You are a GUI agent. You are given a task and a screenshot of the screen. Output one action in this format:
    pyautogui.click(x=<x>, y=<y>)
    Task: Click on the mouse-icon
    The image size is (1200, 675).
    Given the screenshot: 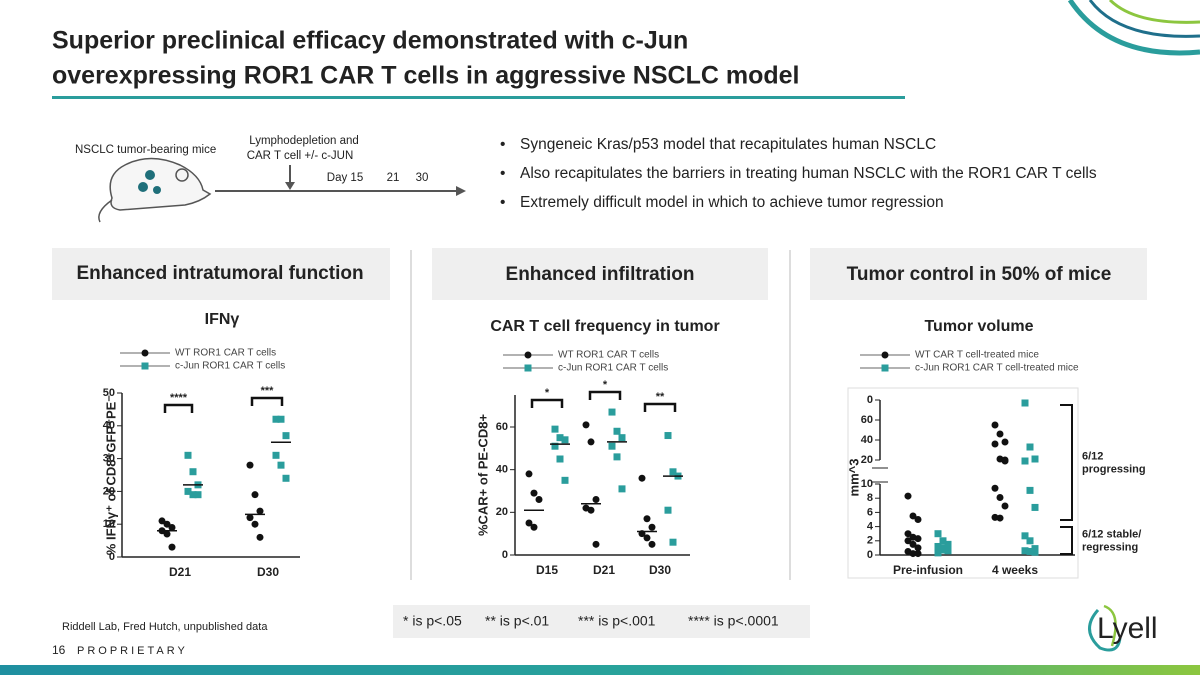 What is the action you would take?
    pyautogui.click(x=155, y=190)
    